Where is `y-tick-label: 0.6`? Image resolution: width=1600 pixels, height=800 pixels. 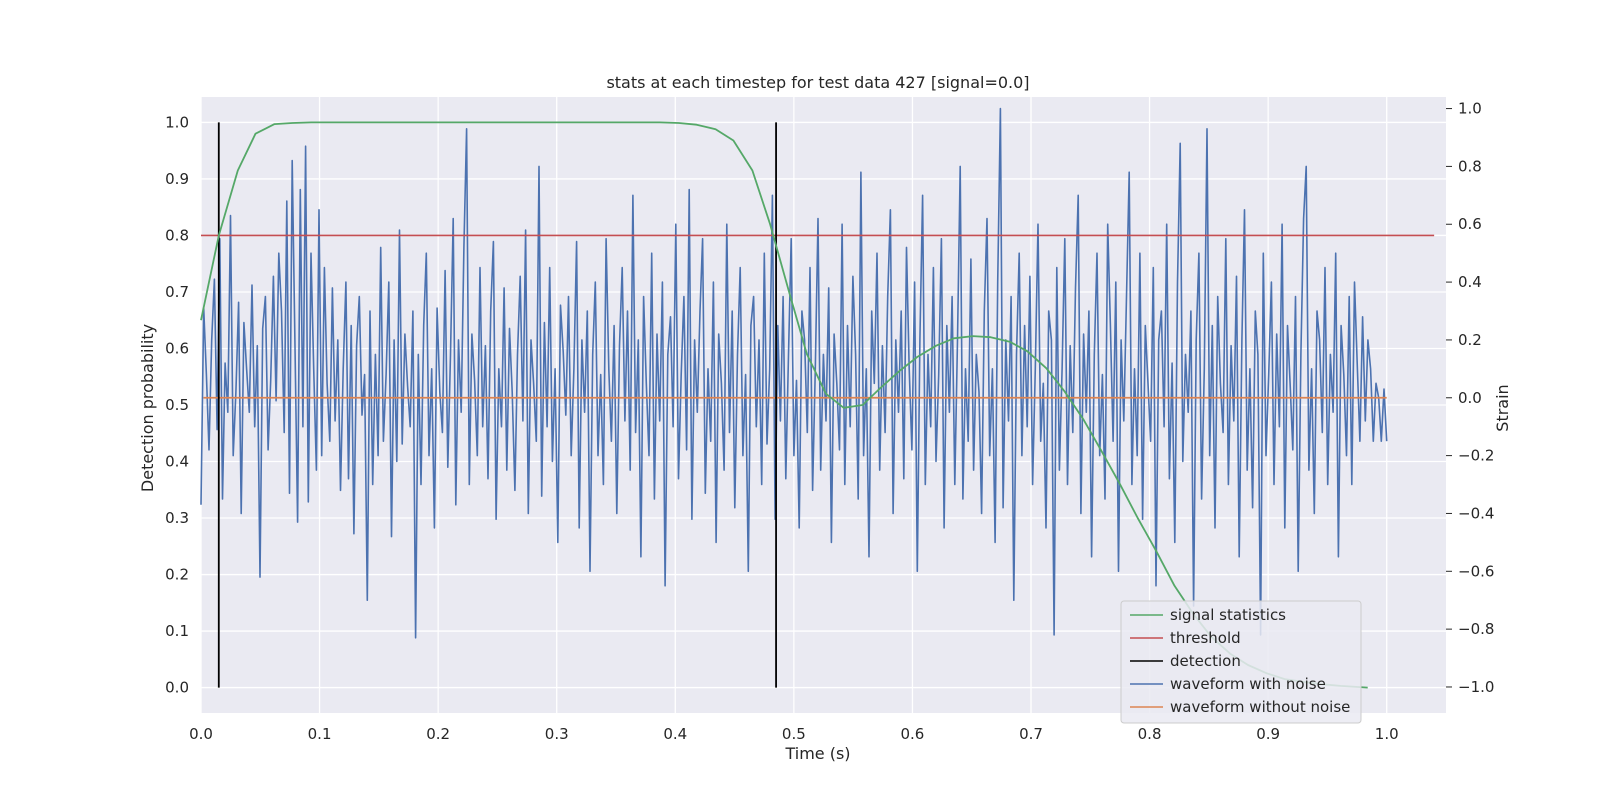 y-tick-label: 0.6 is located at coordinates (177, 348).